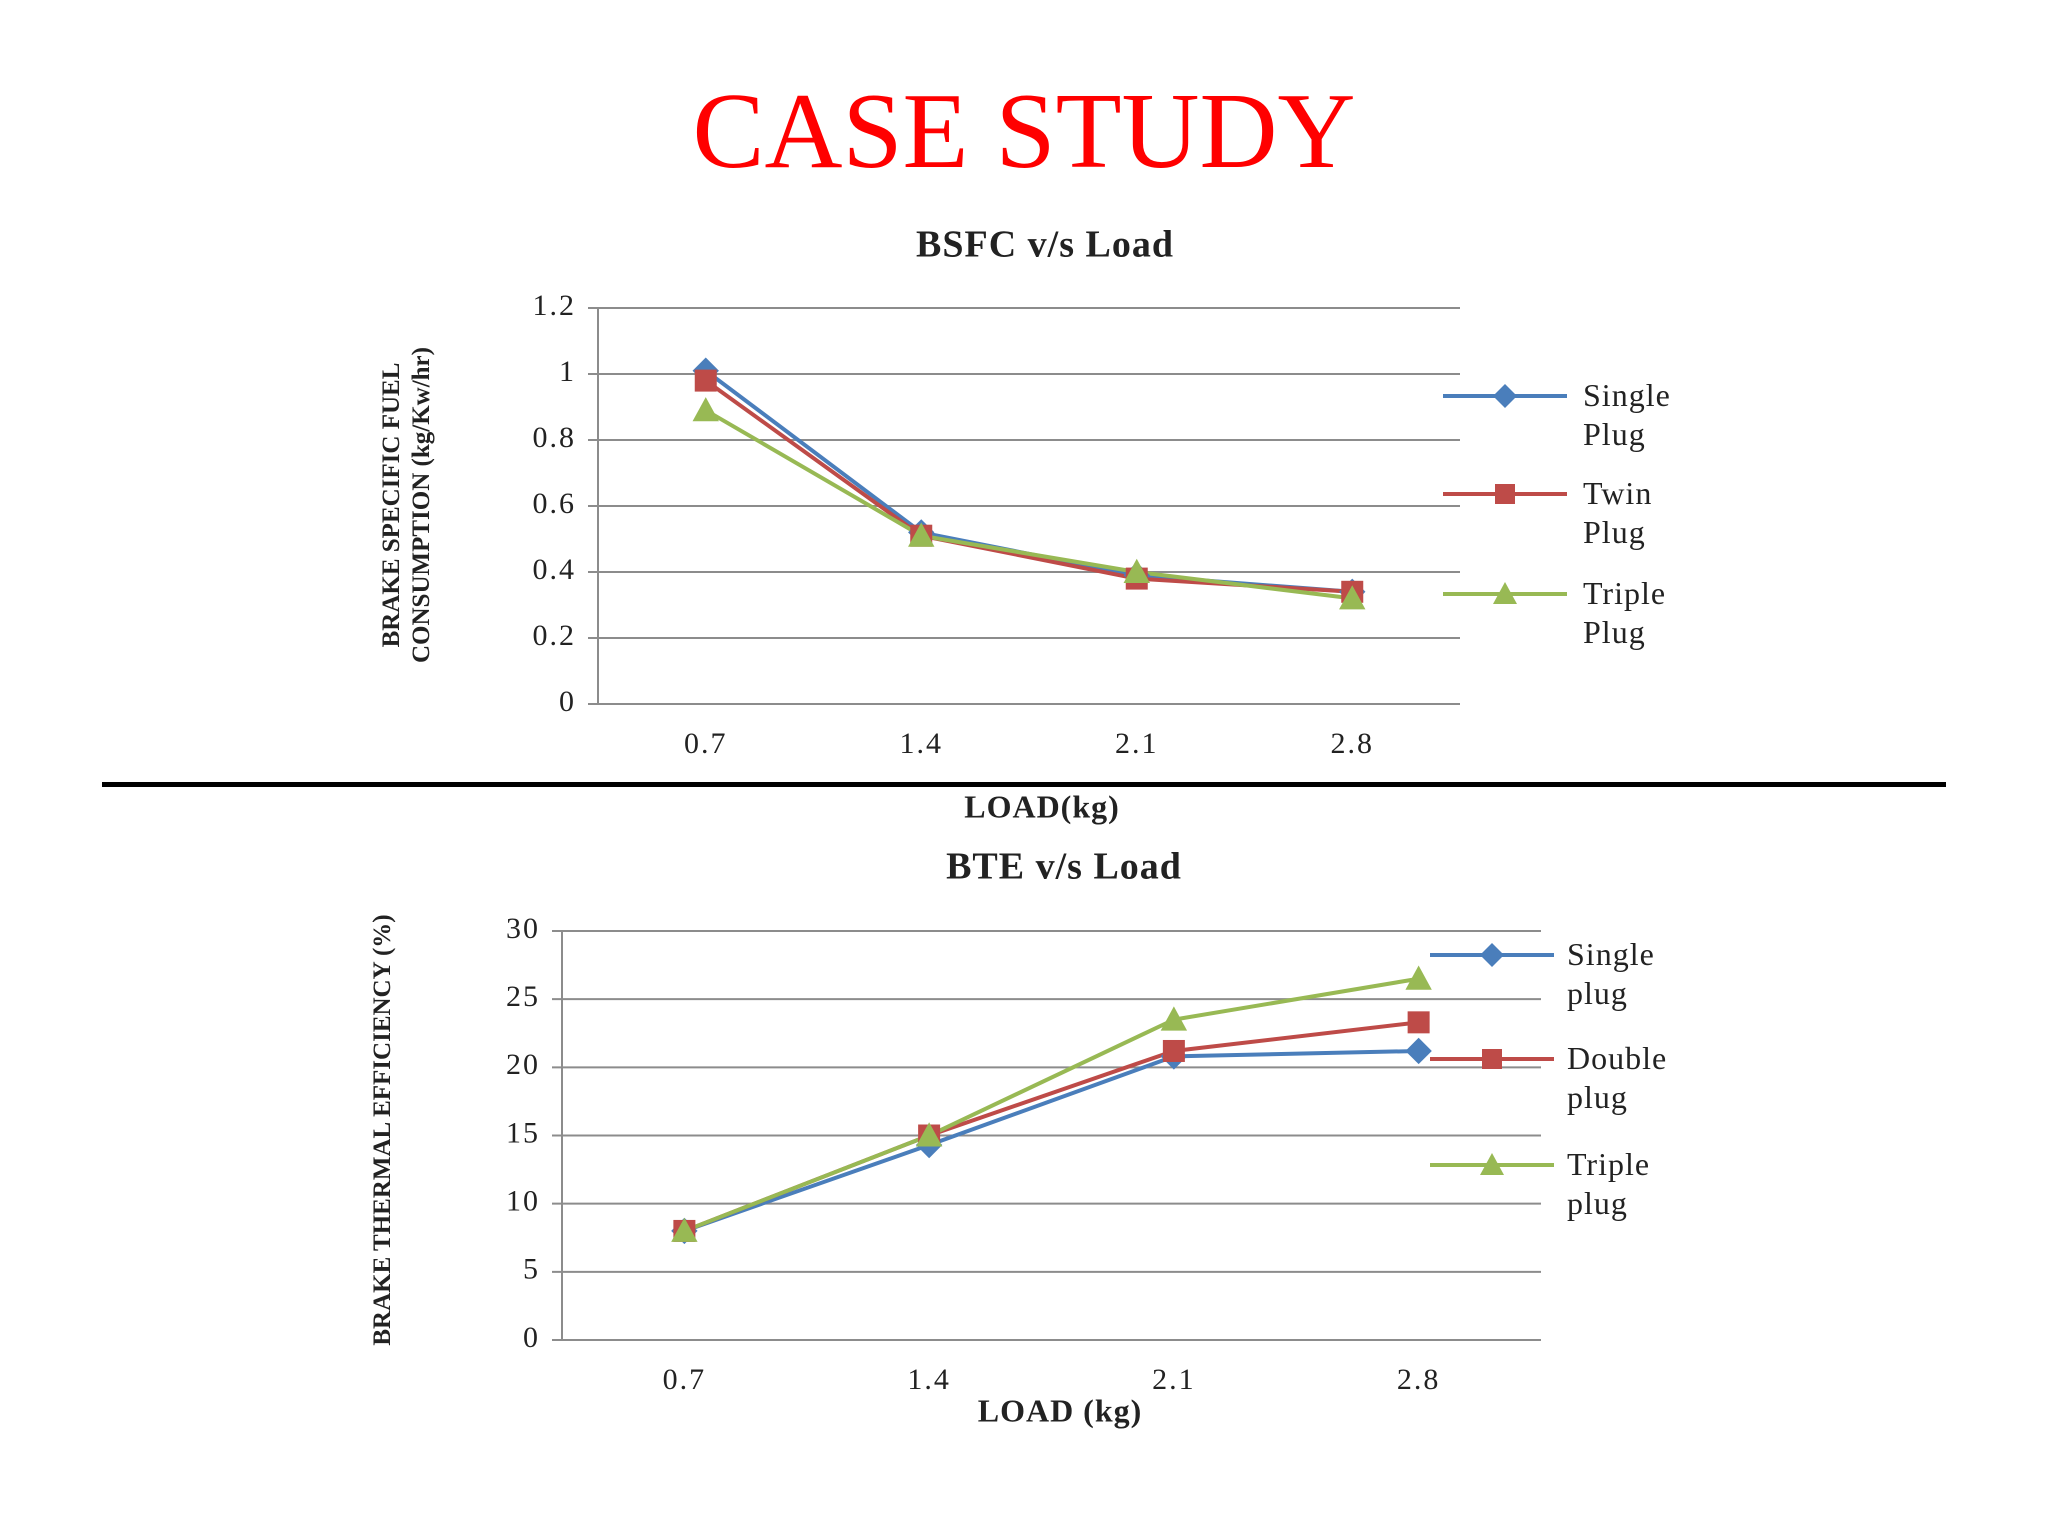  Describe the element at coordinates (555, 437) in the screenshot. I see `y-tick-label: 0.8` at that location.